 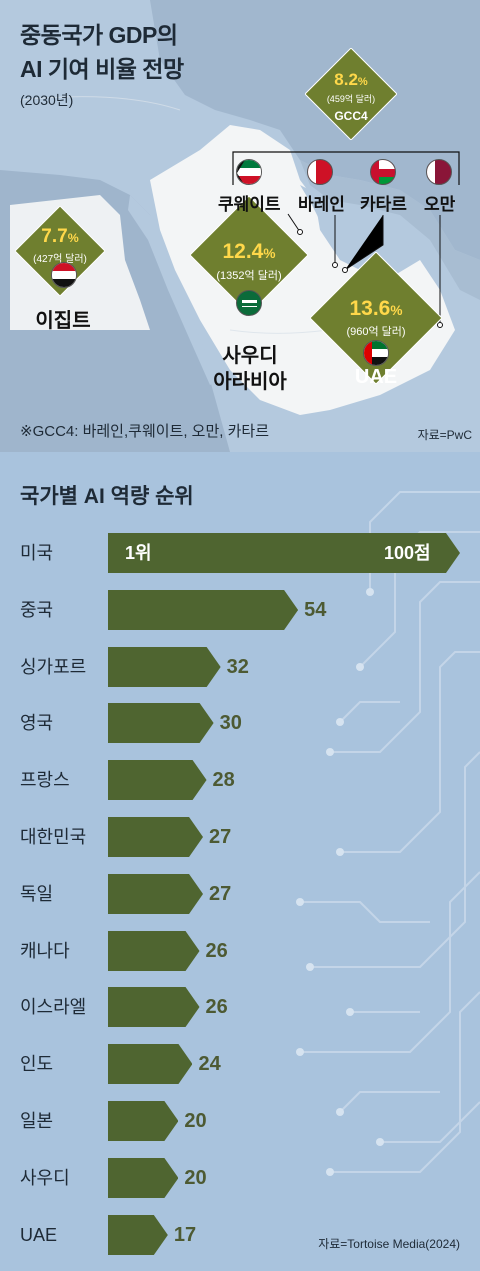 I want to click on saudi-flag-icon, so click(x=249, y=303).